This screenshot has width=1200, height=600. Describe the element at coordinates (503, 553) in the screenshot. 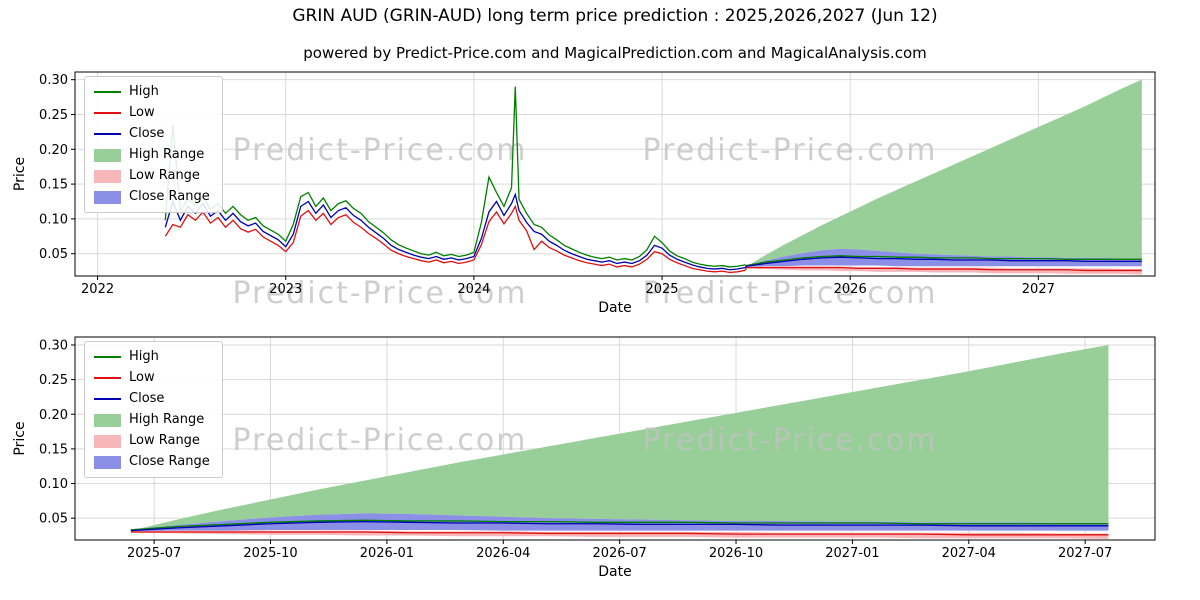

I see `x-tick-label: 2026-04` at that location.